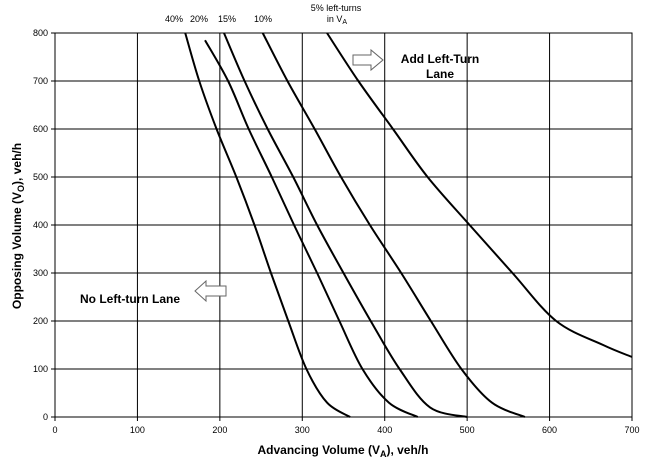  Describe the element at coordinates (440, 59) in the screenshot. I see `add-lane-label-line1: Add Left-Turn` at that location.